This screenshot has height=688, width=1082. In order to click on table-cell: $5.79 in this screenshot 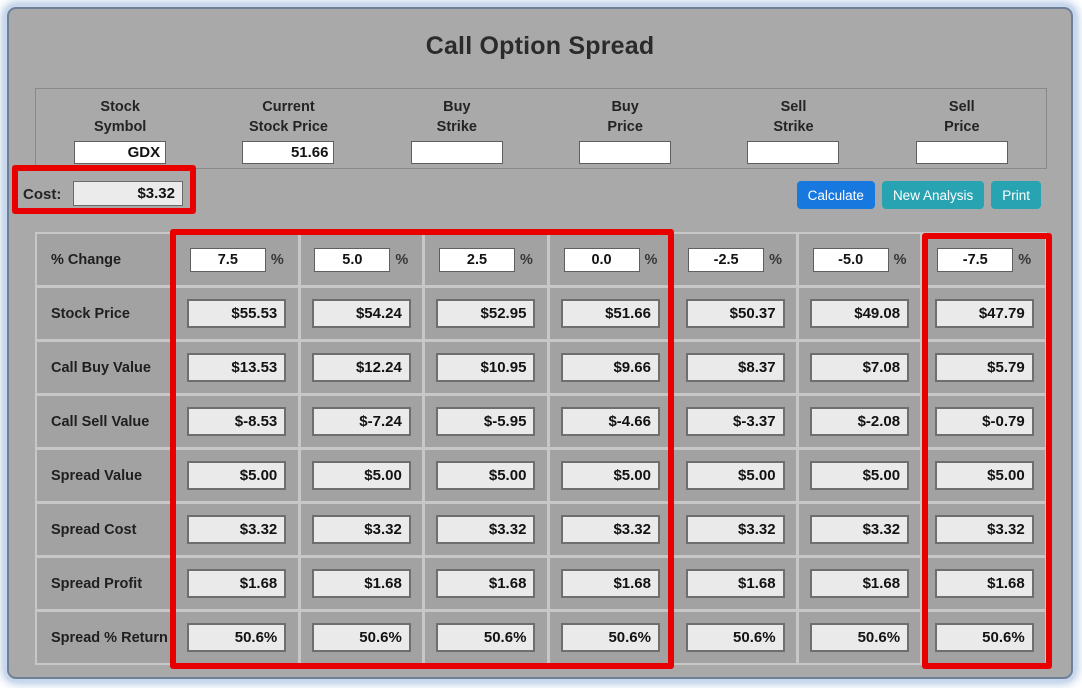, I will do `click(984, 367)`.